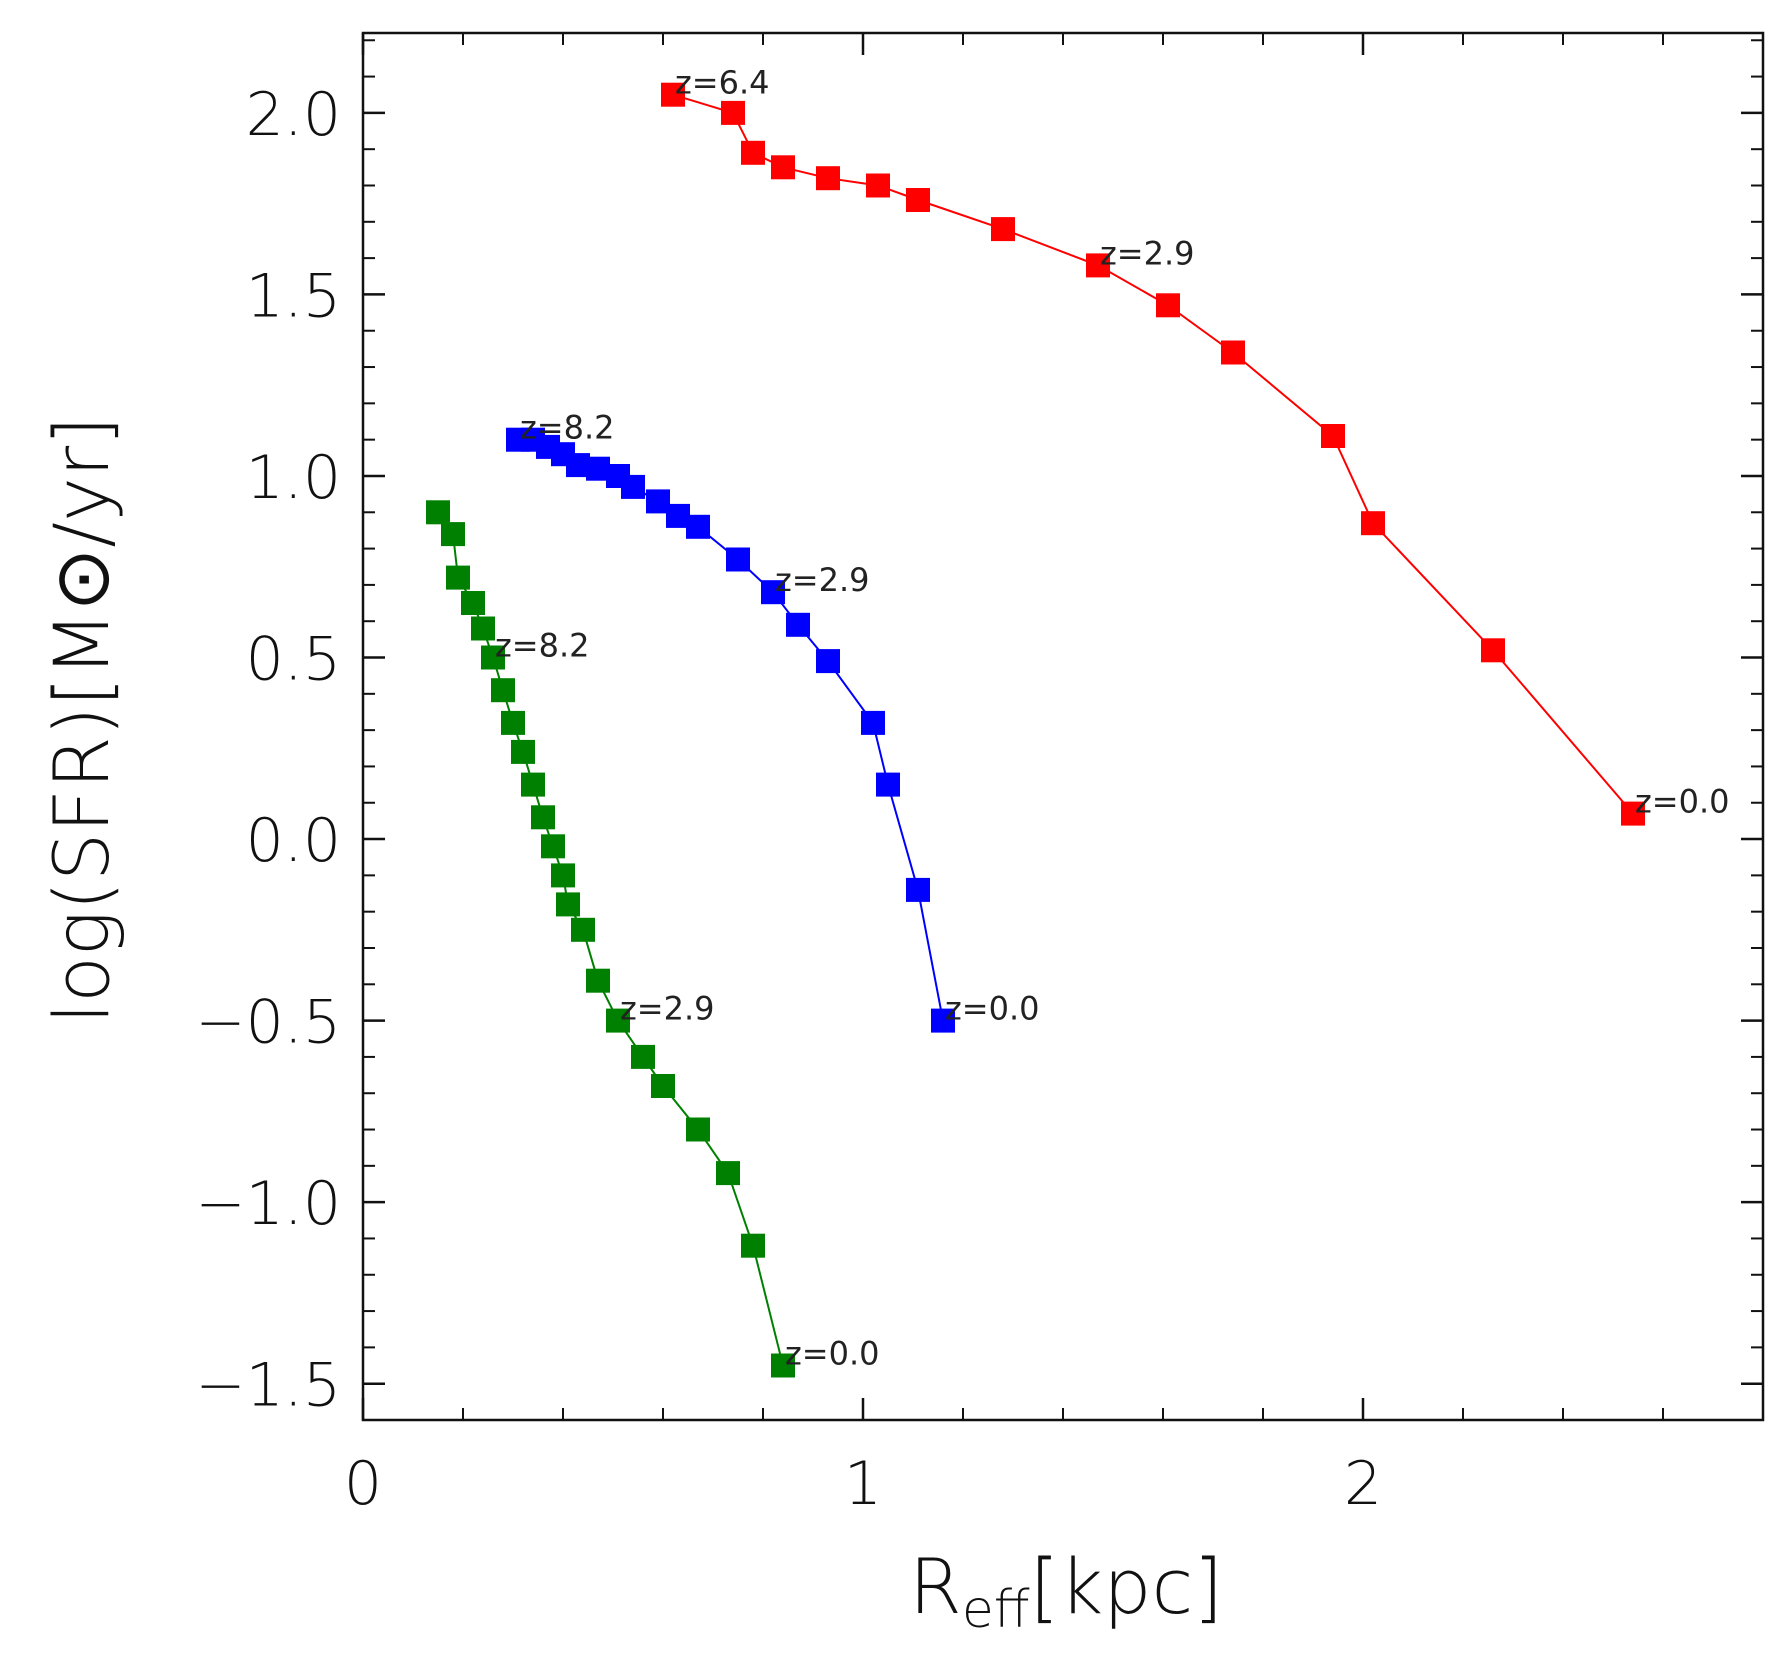  I want to click on x-axis-label-subscript: eff, so click(996, 1610).